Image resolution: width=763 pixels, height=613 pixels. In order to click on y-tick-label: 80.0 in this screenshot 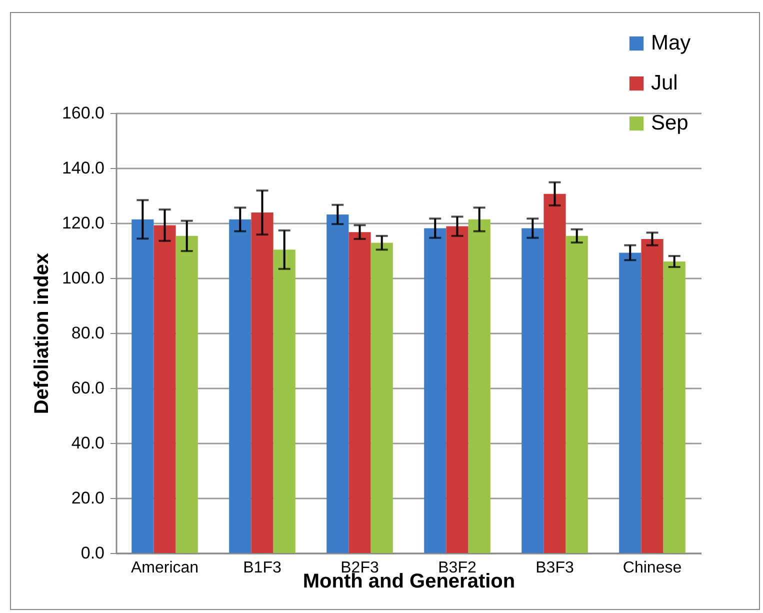, I will do `click(87, 333)`.